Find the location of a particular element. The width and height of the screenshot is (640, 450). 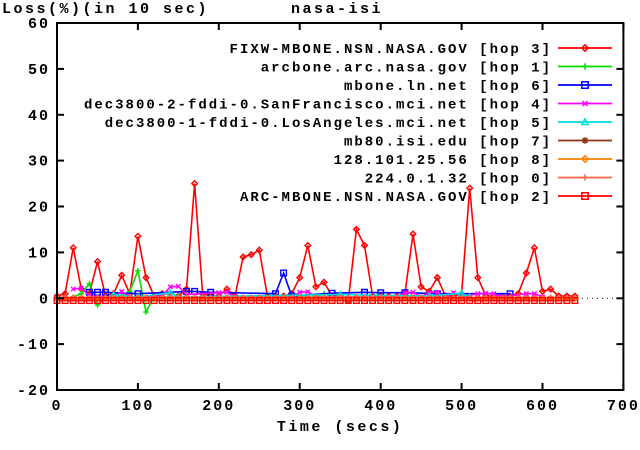

x-tick-label: 500 is located at coordinates (461, 406).